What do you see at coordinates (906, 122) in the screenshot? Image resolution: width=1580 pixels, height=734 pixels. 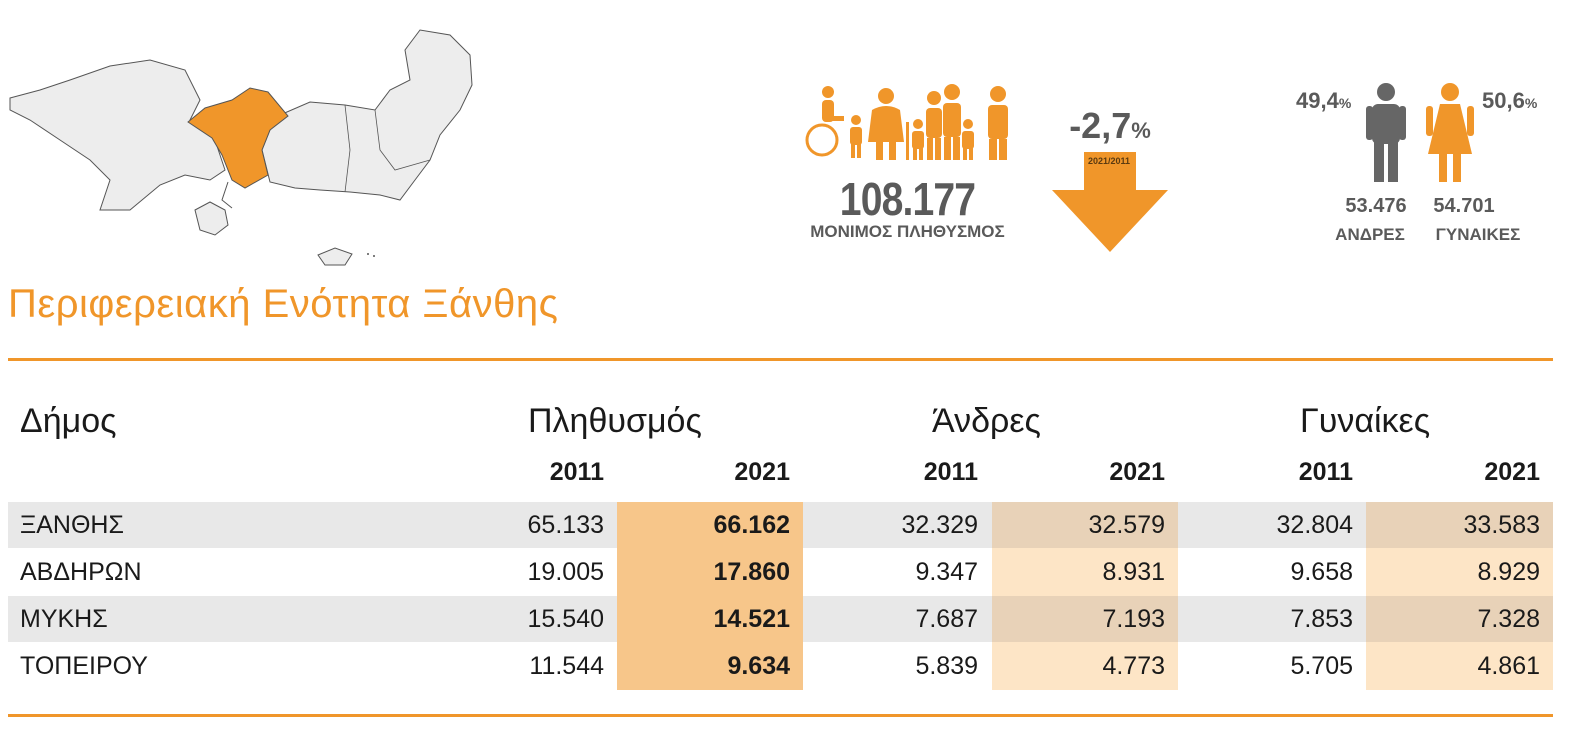 I see `population-people-icon` at bounding box center [906, 122].